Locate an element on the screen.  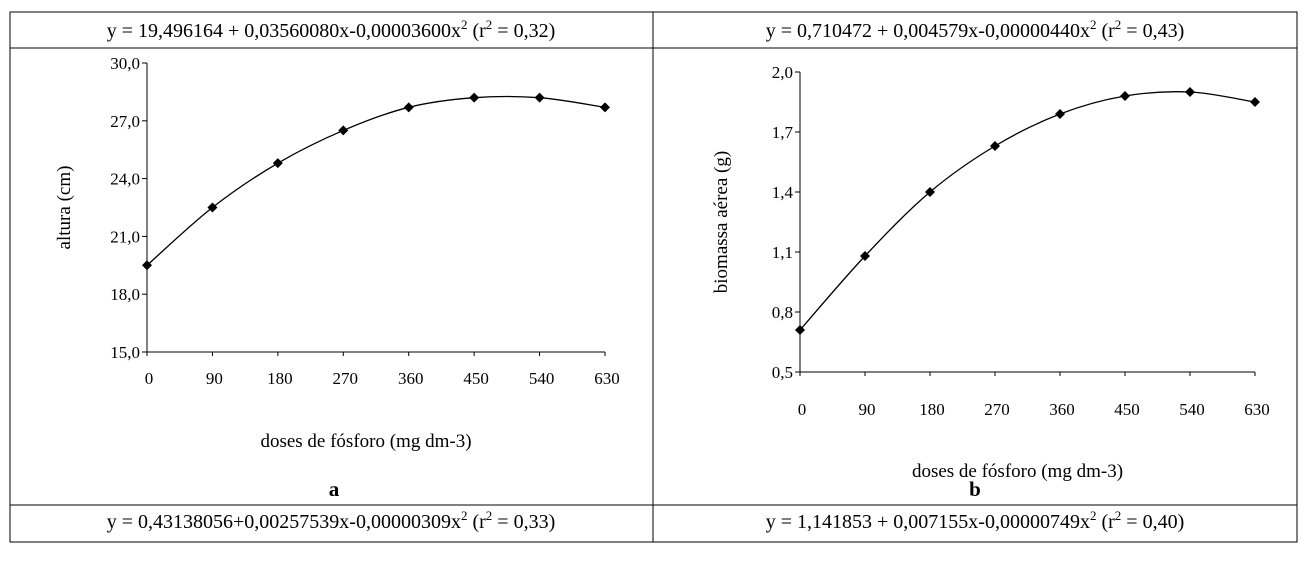
y-tick-label: 1,4 is located at coordinates (783, 192).